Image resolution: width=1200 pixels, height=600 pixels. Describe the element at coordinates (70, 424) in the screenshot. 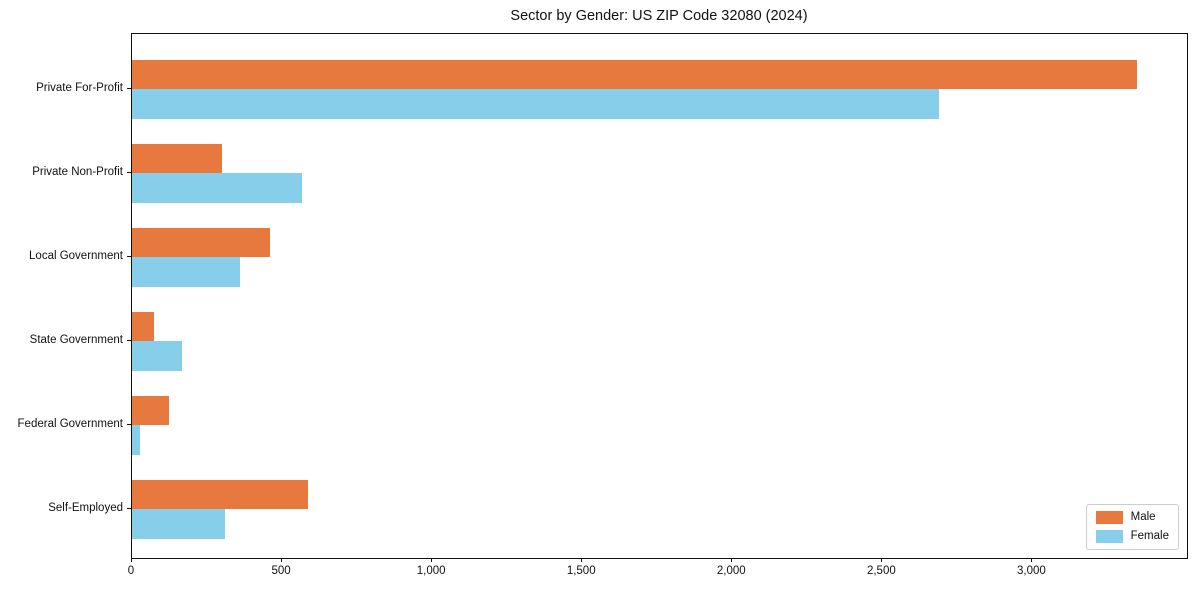

I see `y-axis-category-label: Federal Government` at that location.